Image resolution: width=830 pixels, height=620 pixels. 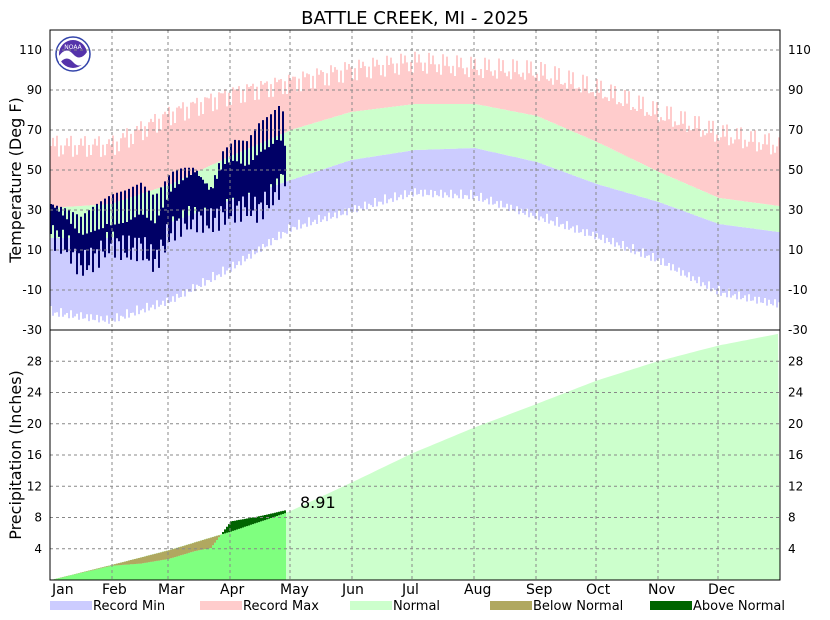 I want to click on precip-tick-label-right: 24, so click(x=795, y=393).